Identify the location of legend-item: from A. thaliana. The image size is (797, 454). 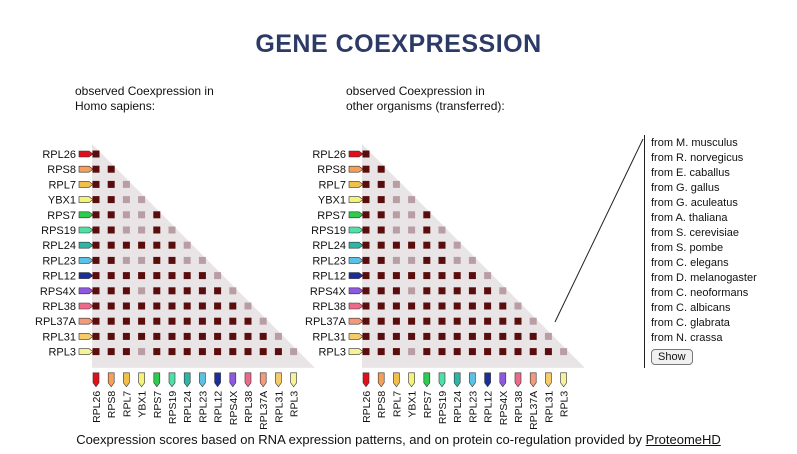
(689, 218).